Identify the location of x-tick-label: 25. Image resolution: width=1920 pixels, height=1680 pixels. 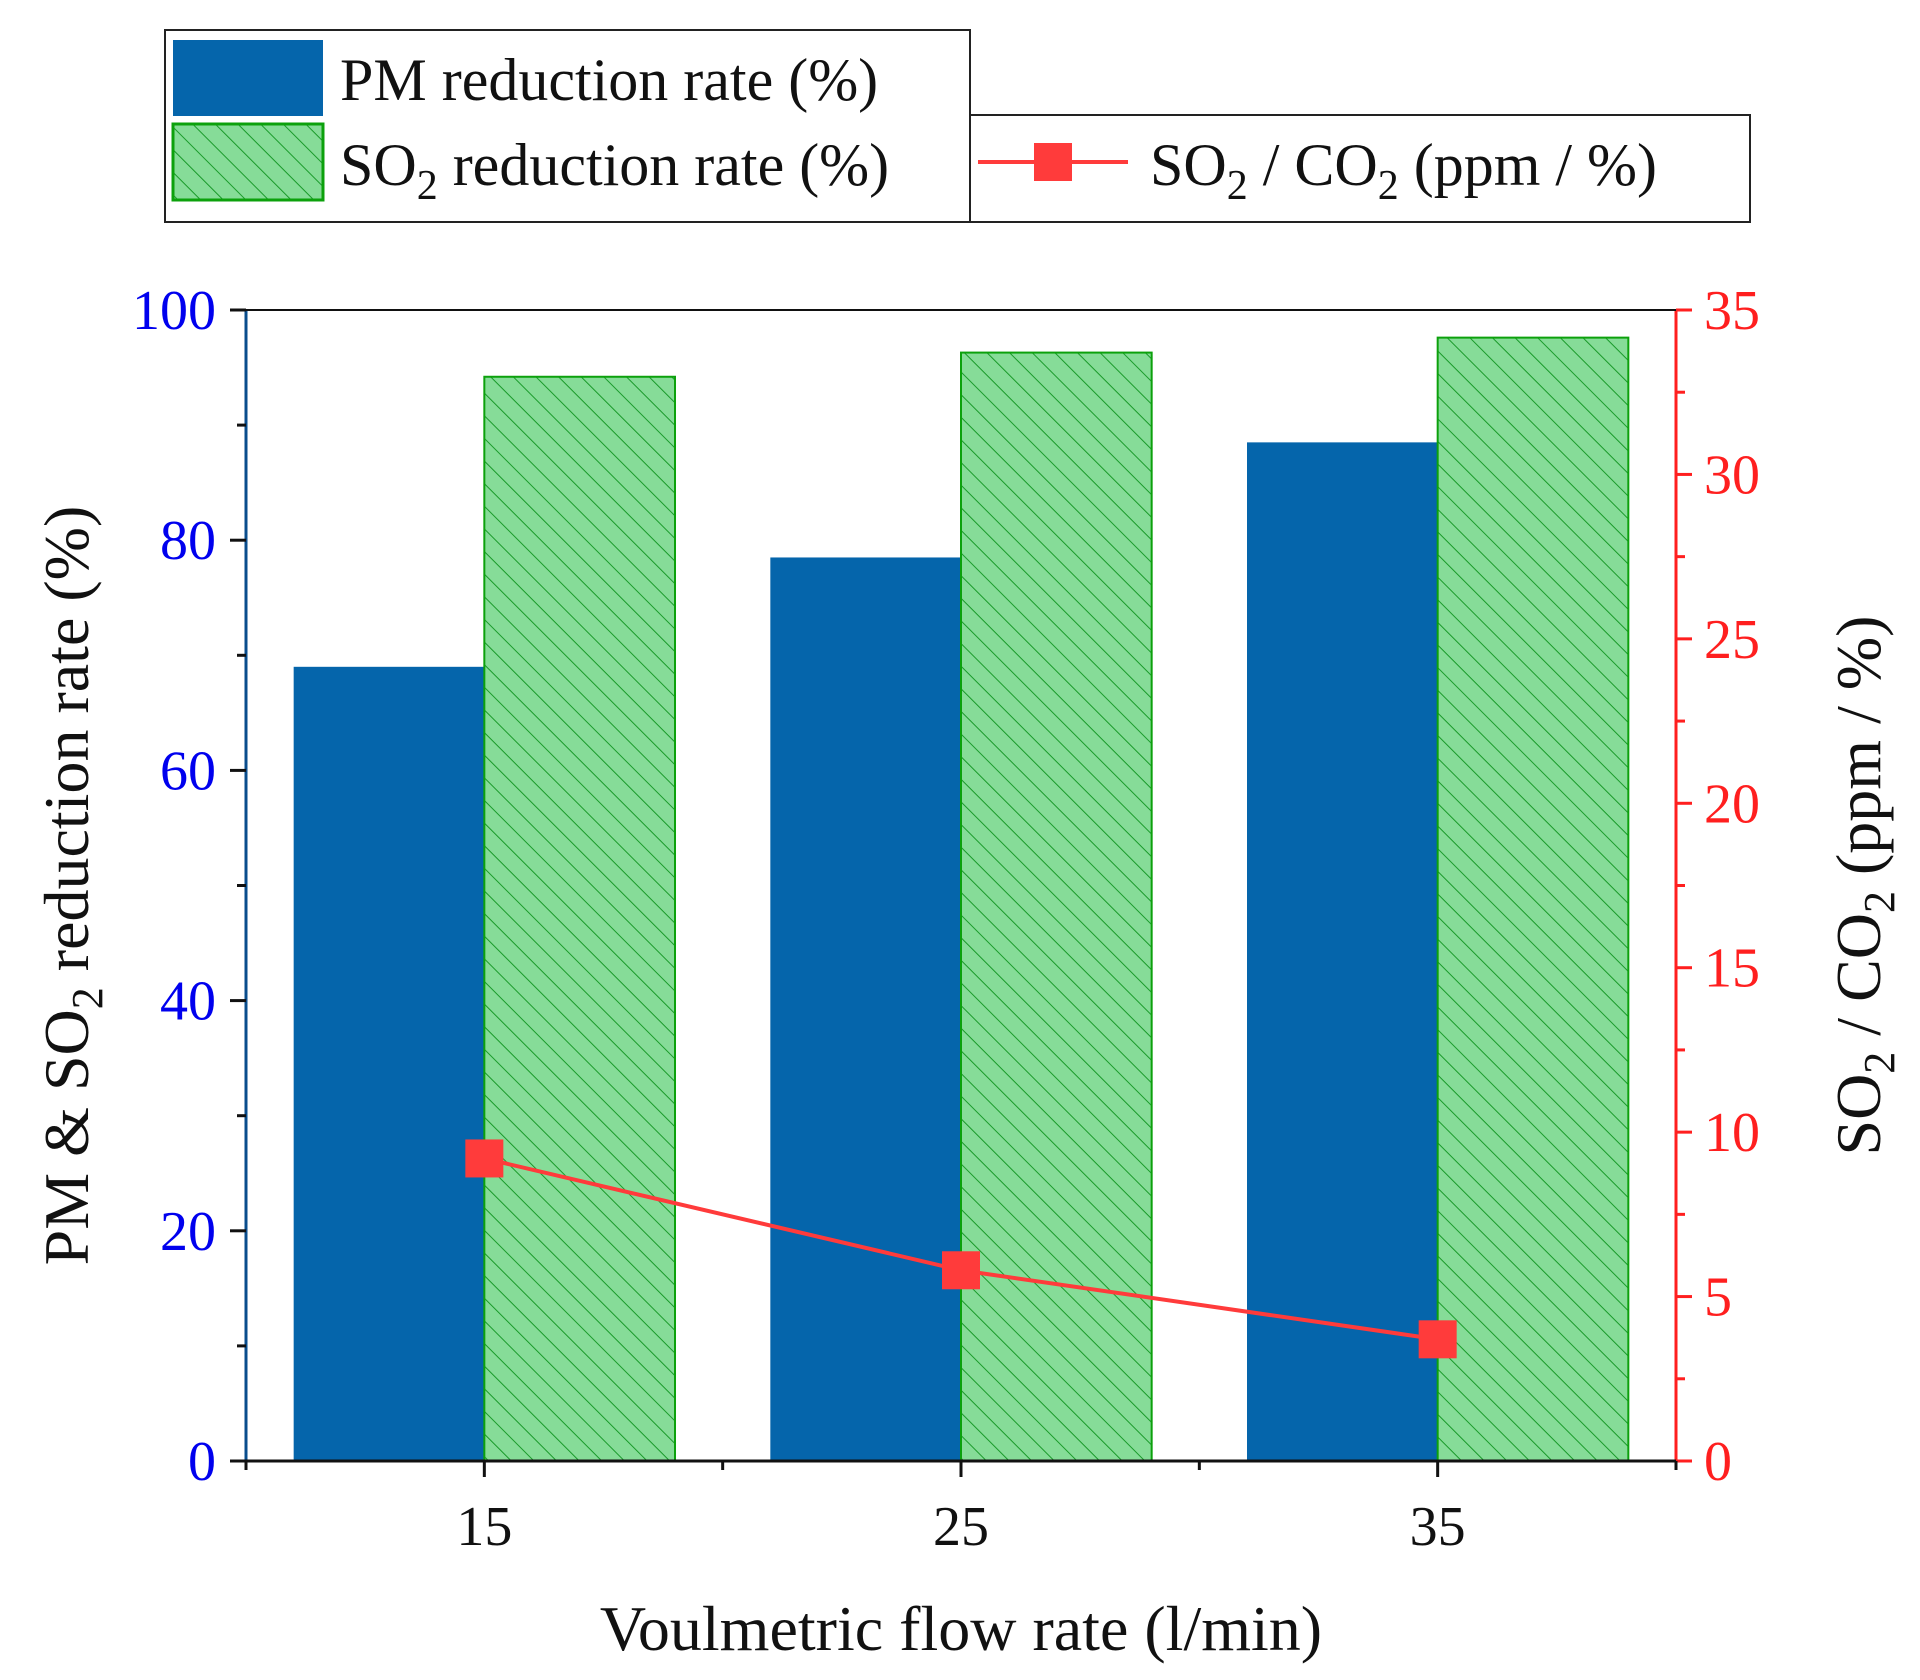
(961, 1527).